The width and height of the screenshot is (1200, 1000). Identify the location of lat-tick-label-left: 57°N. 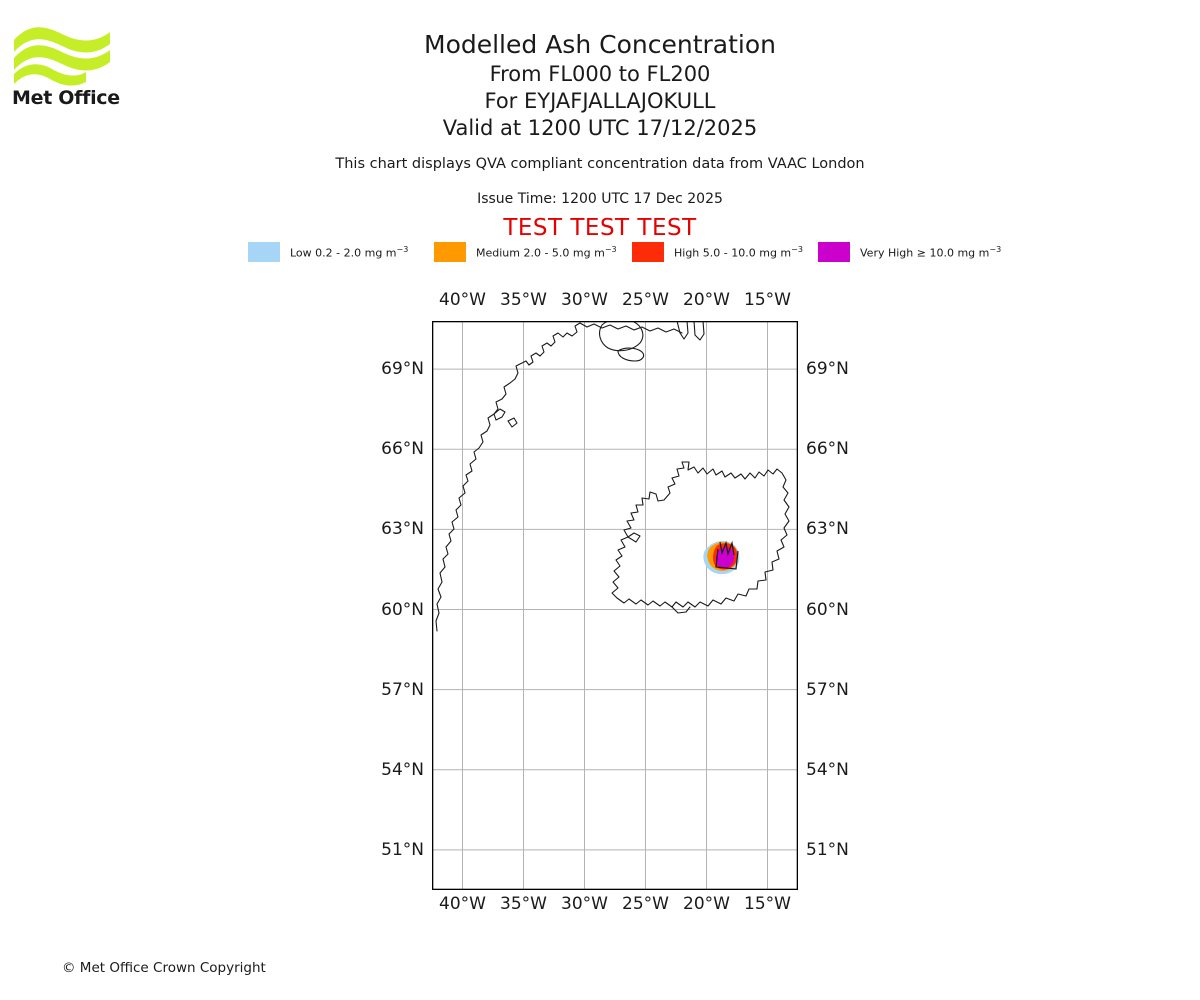
(402, 689).